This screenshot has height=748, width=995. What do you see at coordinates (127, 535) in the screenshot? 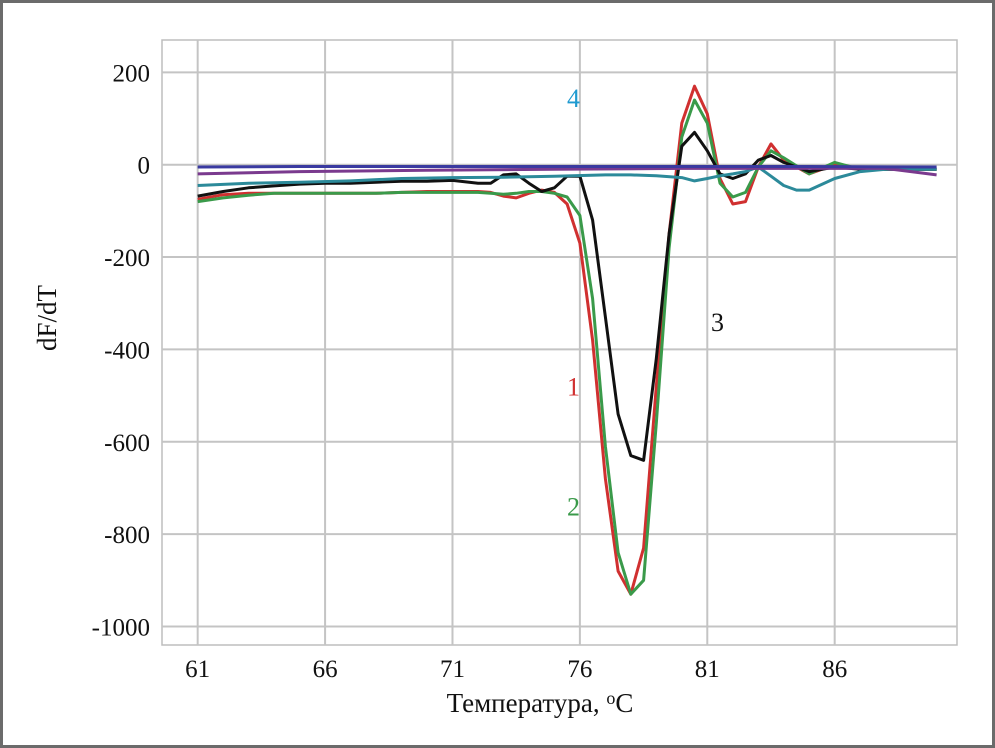
I see `y-tick-label: -800` at bounding box center [127, 535].